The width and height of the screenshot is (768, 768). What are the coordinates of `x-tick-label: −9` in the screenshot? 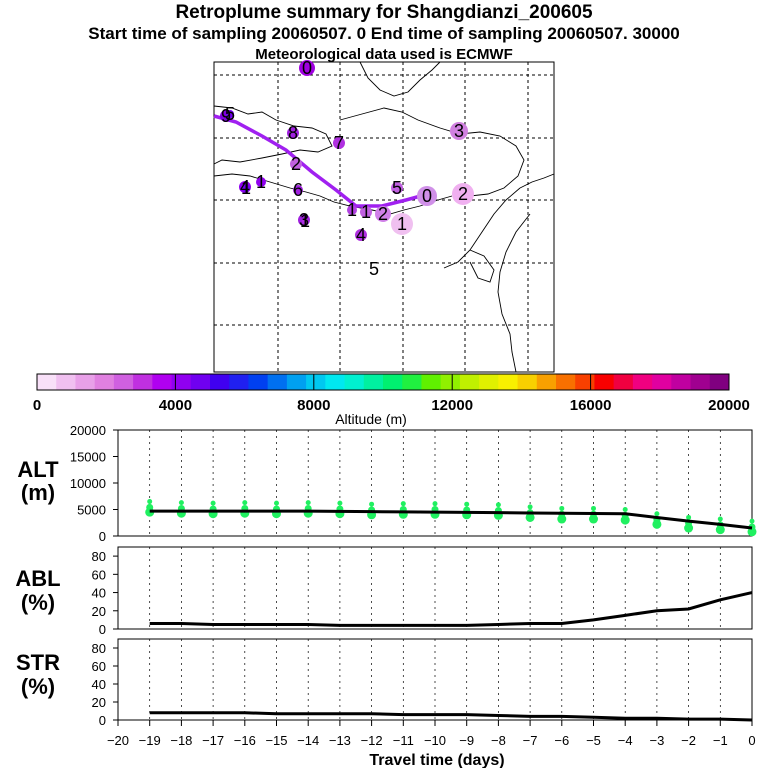 It's located at (466, 740).